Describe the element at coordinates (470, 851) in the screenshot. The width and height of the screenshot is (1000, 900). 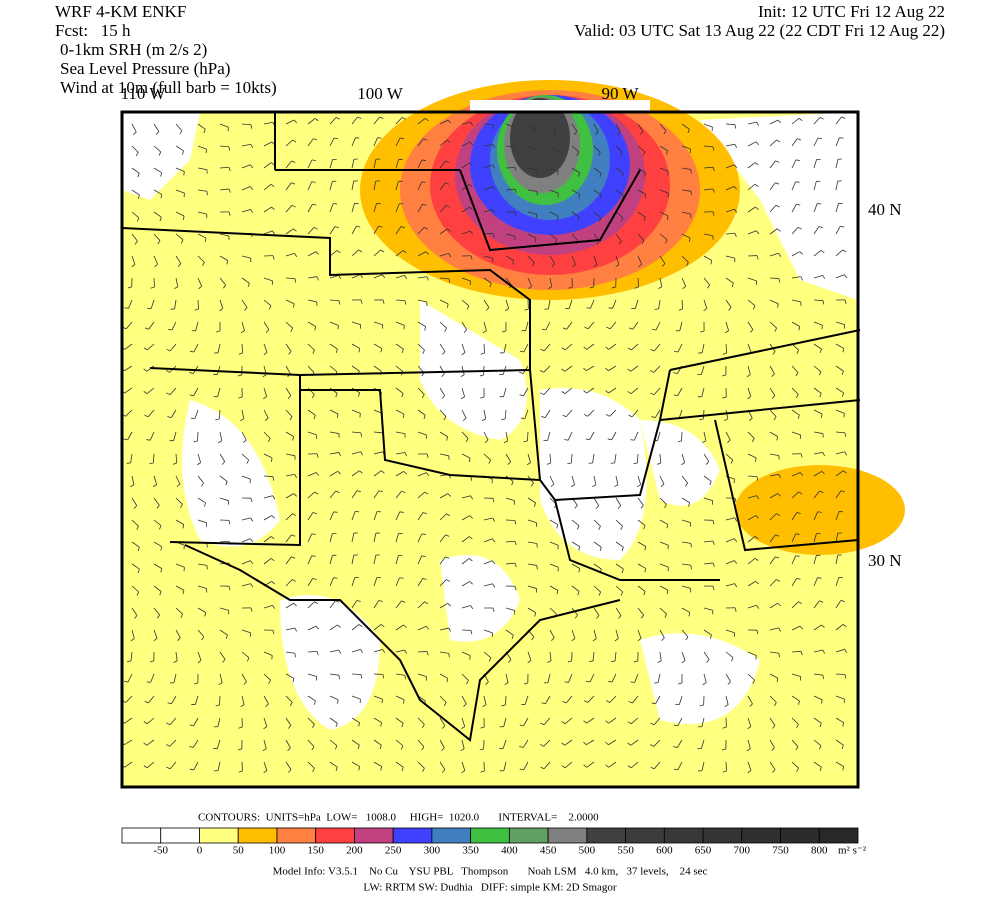
I see `colorbar-label: 350` at that location.